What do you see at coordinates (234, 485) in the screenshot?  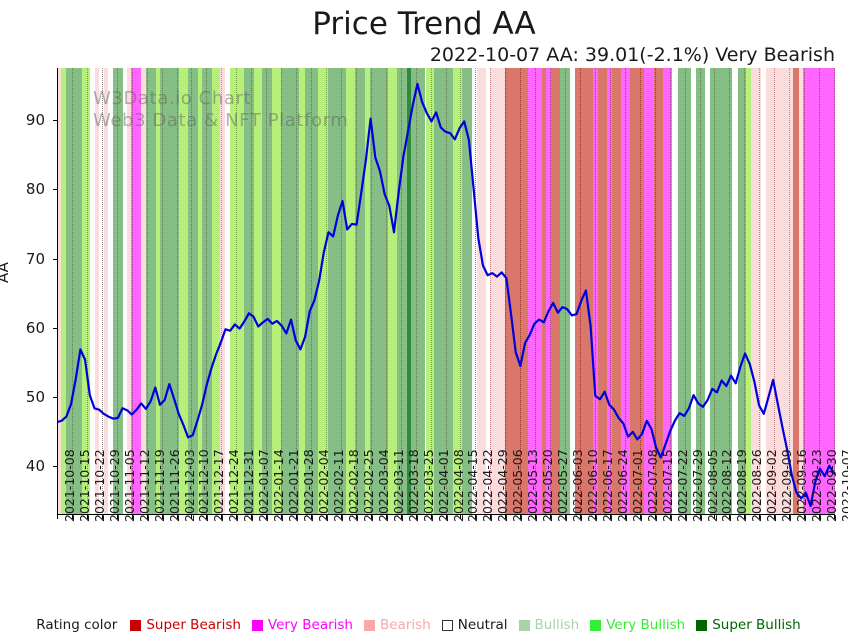 I see `x-tick-label: 2021-12-24` at bounding box center [234, 485].